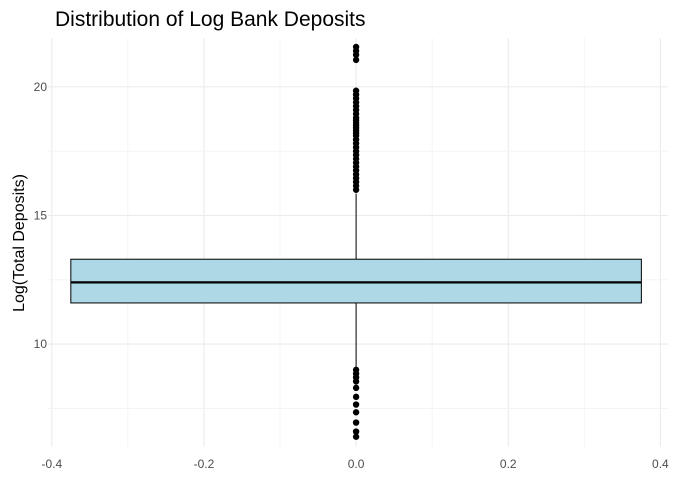  What do you see at coordinates (210, 19) in the screenshot?
I see `chart-title: Distribution of Log Bank Deposits` at bounding box center [210, 19].